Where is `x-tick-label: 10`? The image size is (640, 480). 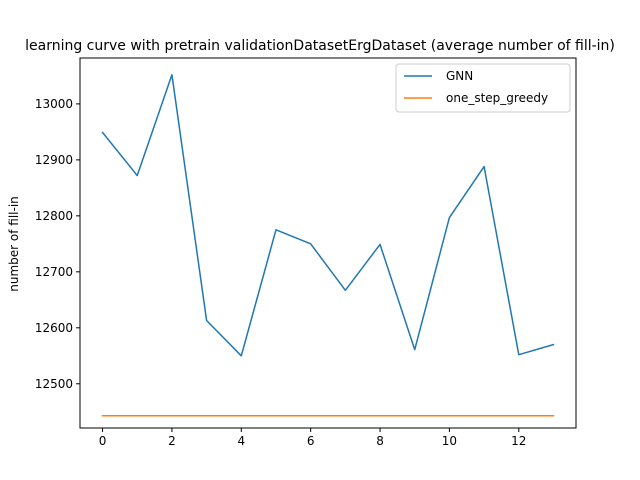
x-tick-label: 10 is located at coordinates (449, 441).